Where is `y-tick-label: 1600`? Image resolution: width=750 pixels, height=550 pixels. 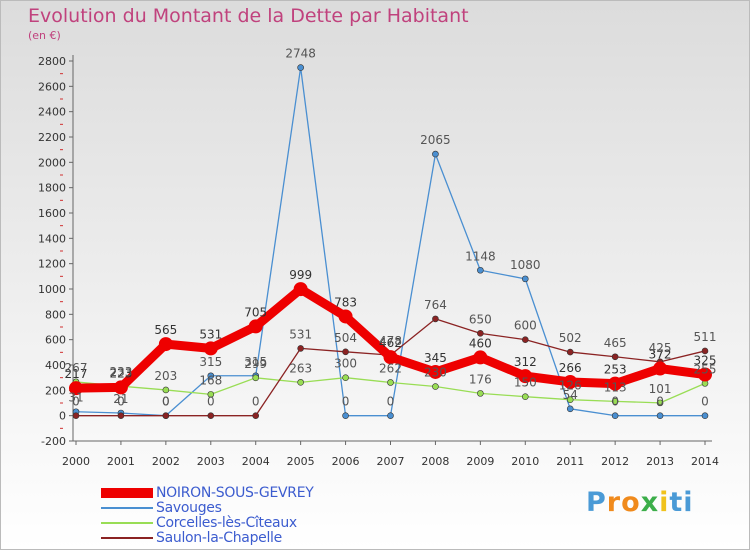
y-tick-label: 1600 is located at coordinates (52, 213).